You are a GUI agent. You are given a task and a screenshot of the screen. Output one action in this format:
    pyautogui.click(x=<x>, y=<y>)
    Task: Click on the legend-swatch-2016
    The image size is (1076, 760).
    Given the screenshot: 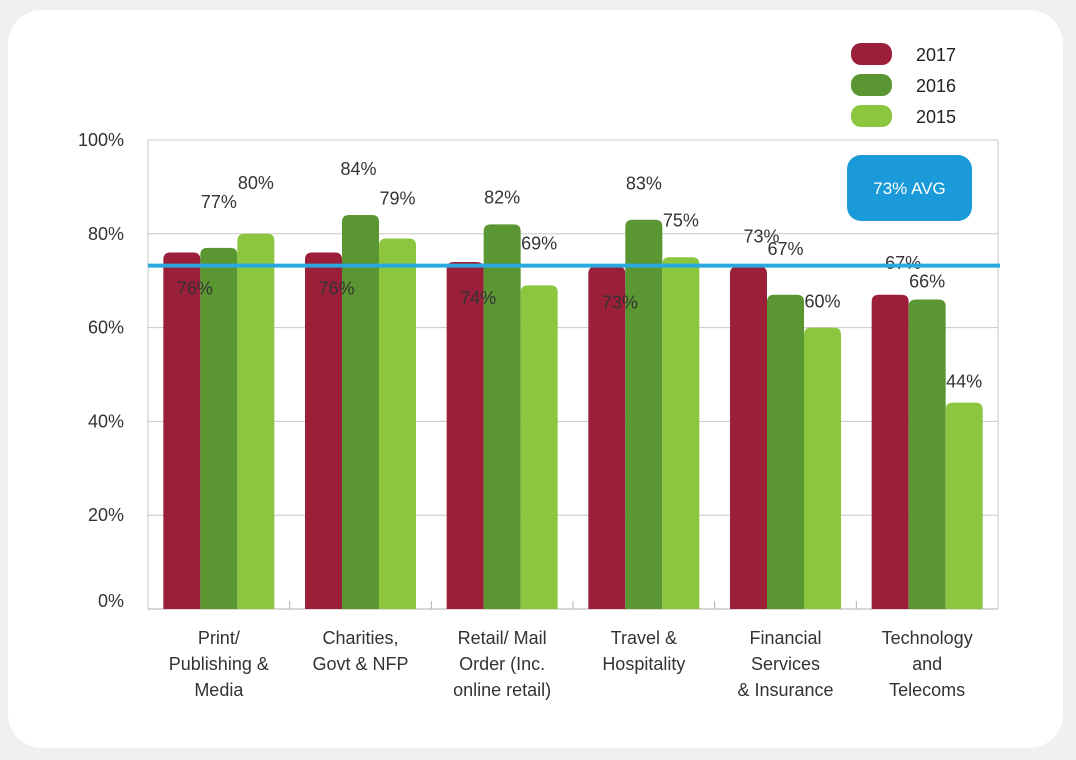 What is the action you would take?
    pyautogui.click(x=871, y=85)
    